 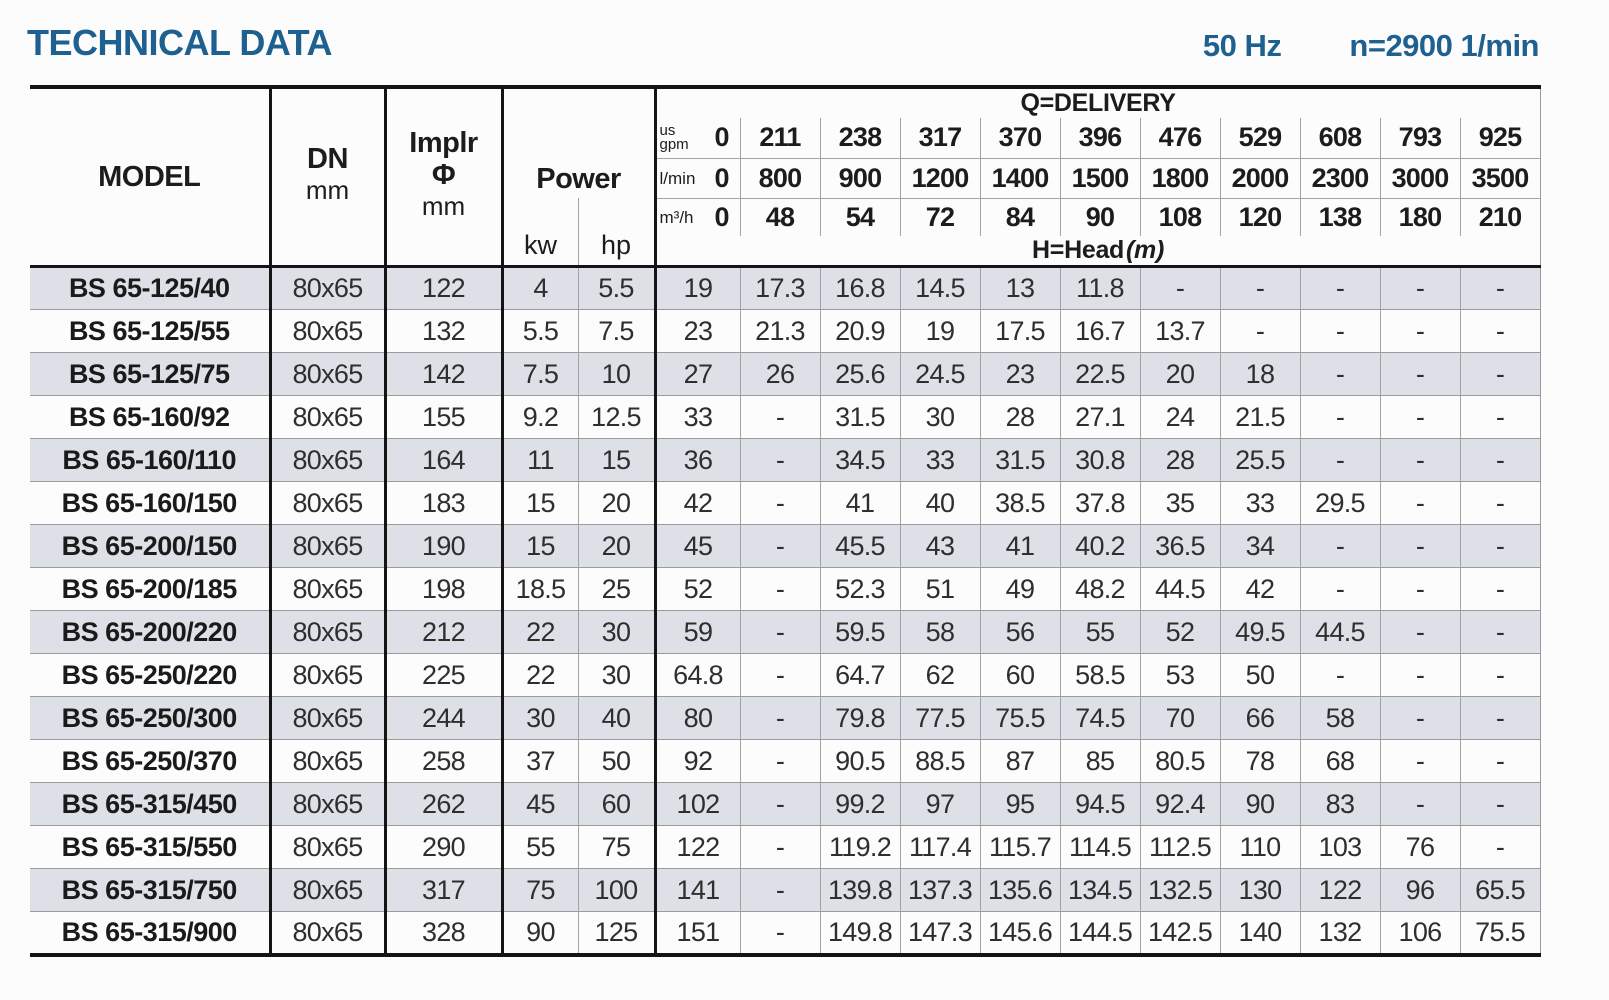 What do you see at coordinates (1179, 890) in the screenshot?
I see `head-value-cell: 132.5` at bounding box center [1179, 890].